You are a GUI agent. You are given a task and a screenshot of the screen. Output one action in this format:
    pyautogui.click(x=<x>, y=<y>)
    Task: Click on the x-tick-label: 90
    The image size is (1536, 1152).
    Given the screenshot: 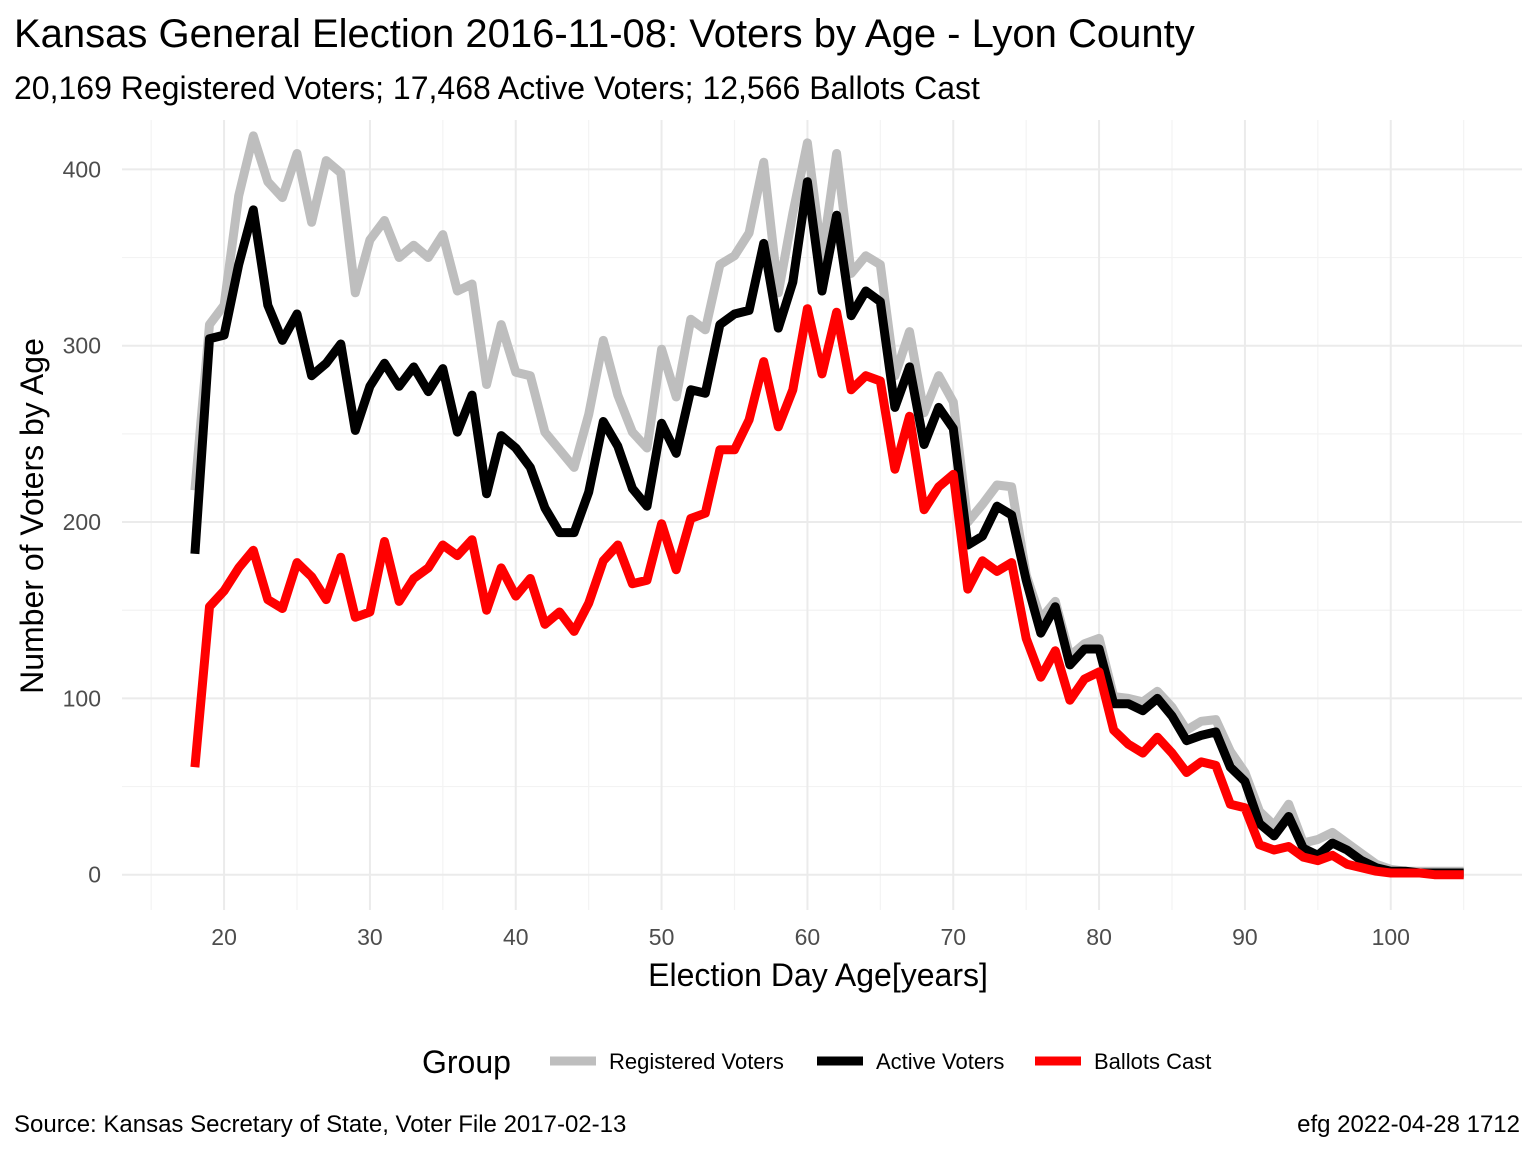 What is the action you would take?
    pyautogui.click(x=1245, y=937)
    